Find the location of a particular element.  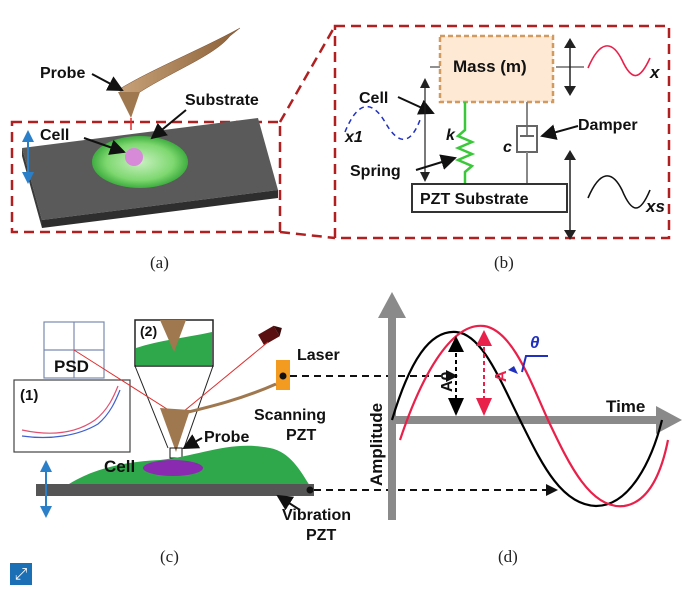

wave-black is located at coordinates (527, 419).